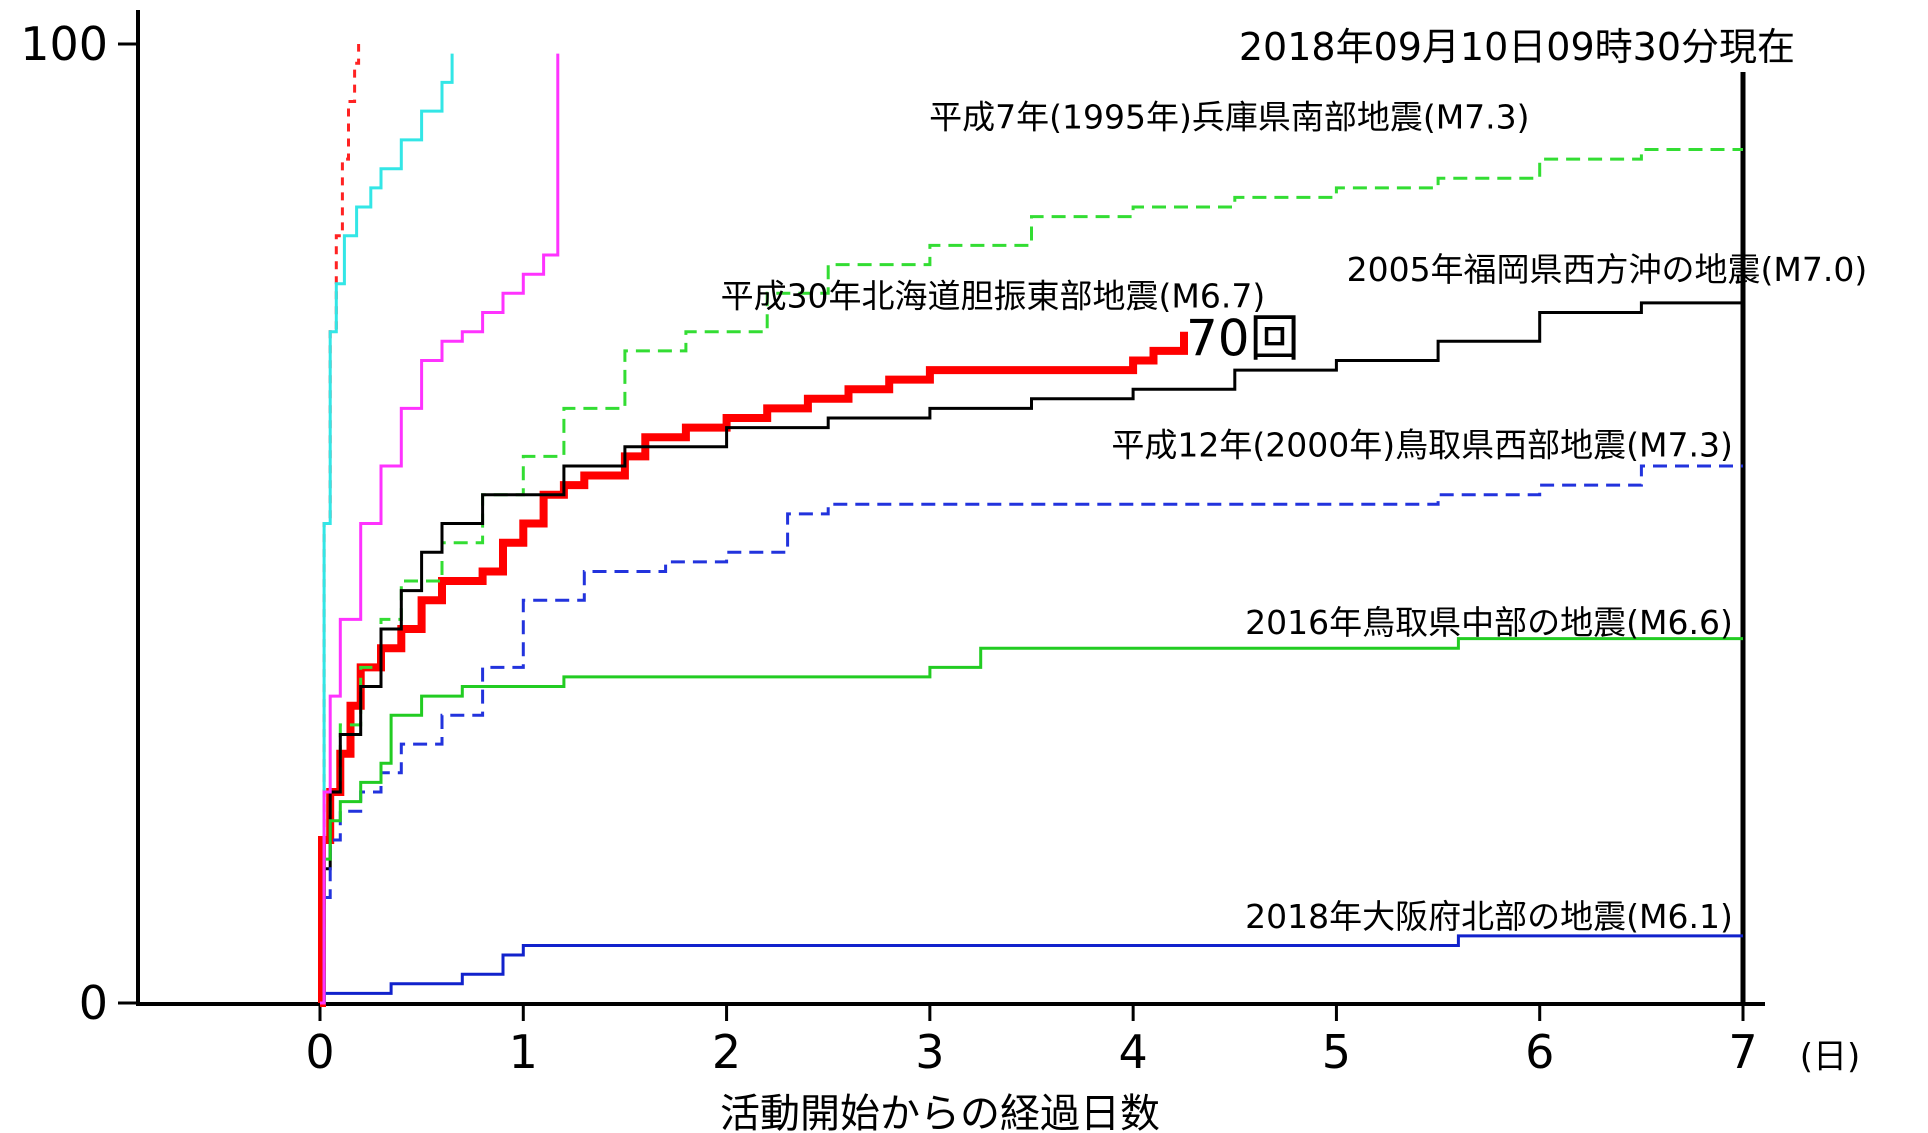 The width and height of the screenshot is (1928, 1133). Describe the element at coordinates (1489, 916) in the screenshot. I see `series-annotation-label: 2018年大阪府北部の地震(M6.1)` at that location.